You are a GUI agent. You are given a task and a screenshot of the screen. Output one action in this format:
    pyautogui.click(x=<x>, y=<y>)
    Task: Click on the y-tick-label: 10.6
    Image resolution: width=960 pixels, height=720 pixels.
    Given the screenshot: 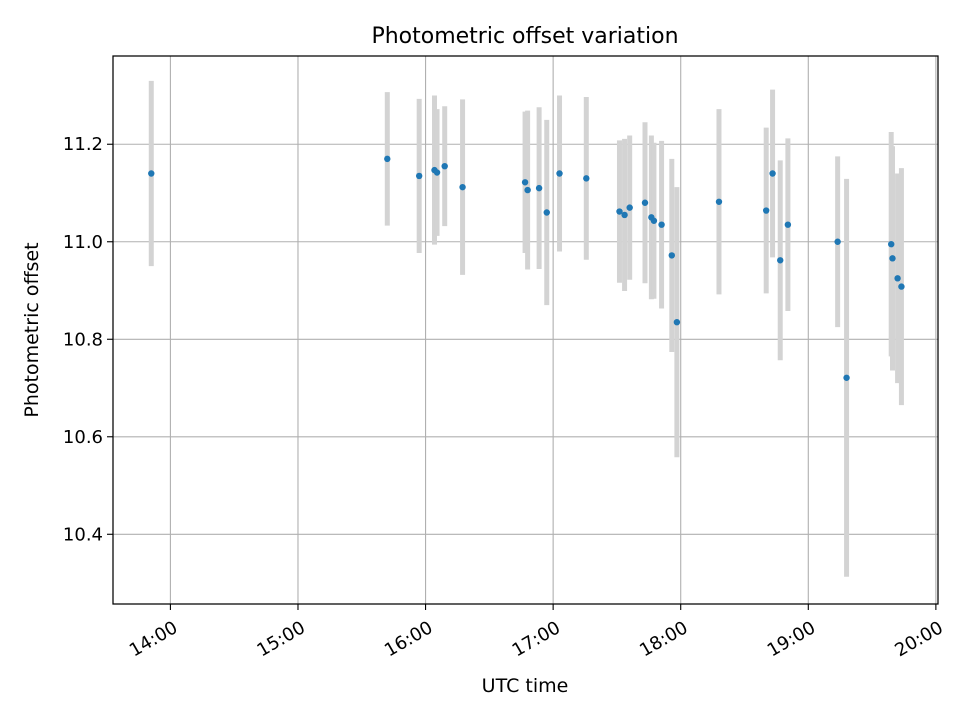 What is the action you would take?
    pyautogui.click(x=83, y=437)
    